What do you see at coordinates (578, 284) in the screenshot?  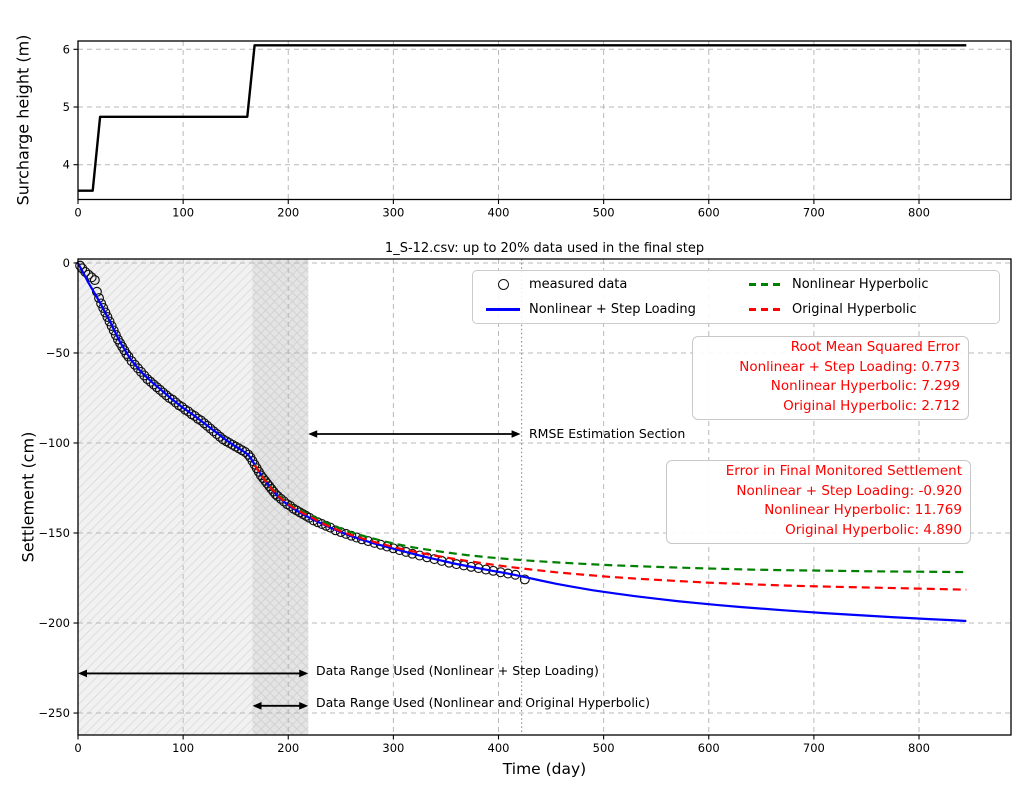 I see `legend-label: measured data` at bounding box center [578, 284].